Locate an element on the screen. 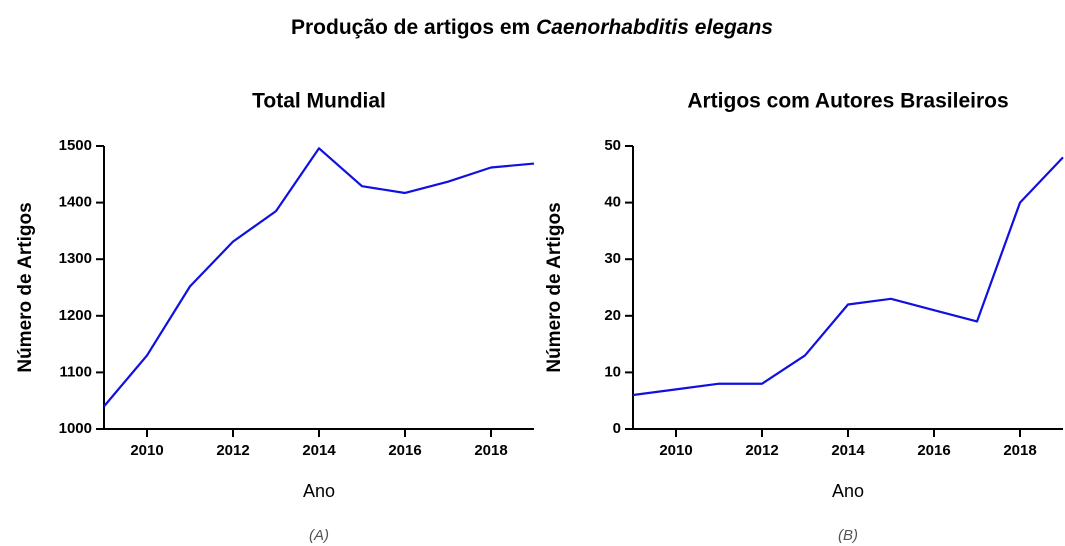 This screenshot has height=546, width=1065. y-tick-label: 1200 is located at coordinates (75, 315).